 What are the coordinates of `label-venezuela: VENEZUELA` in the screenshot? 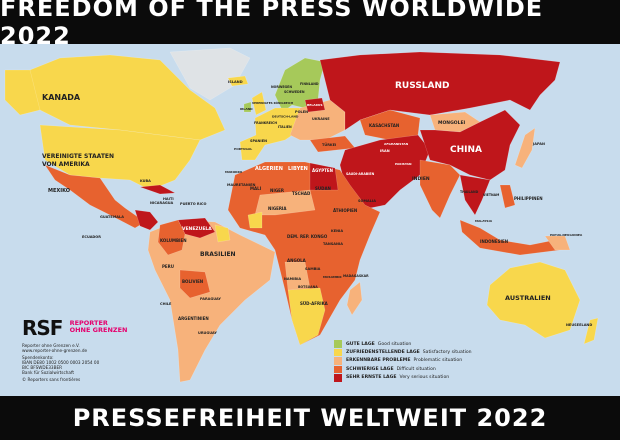 It's located at (197, 229).